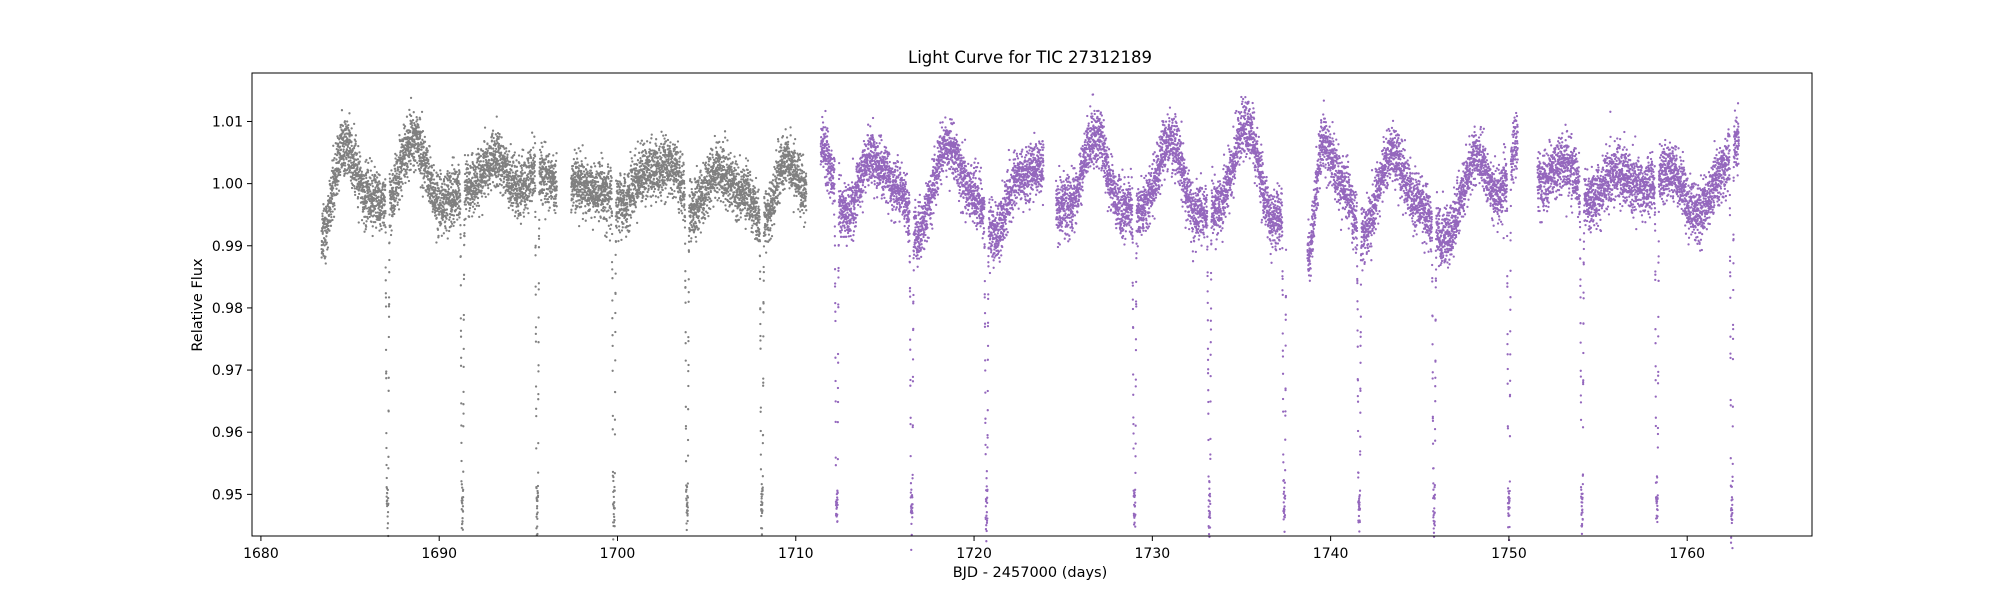 This screenshot has width=2000, height=600. I want to click on y-tick-label-0.96: 0.96, so click(227, 433).